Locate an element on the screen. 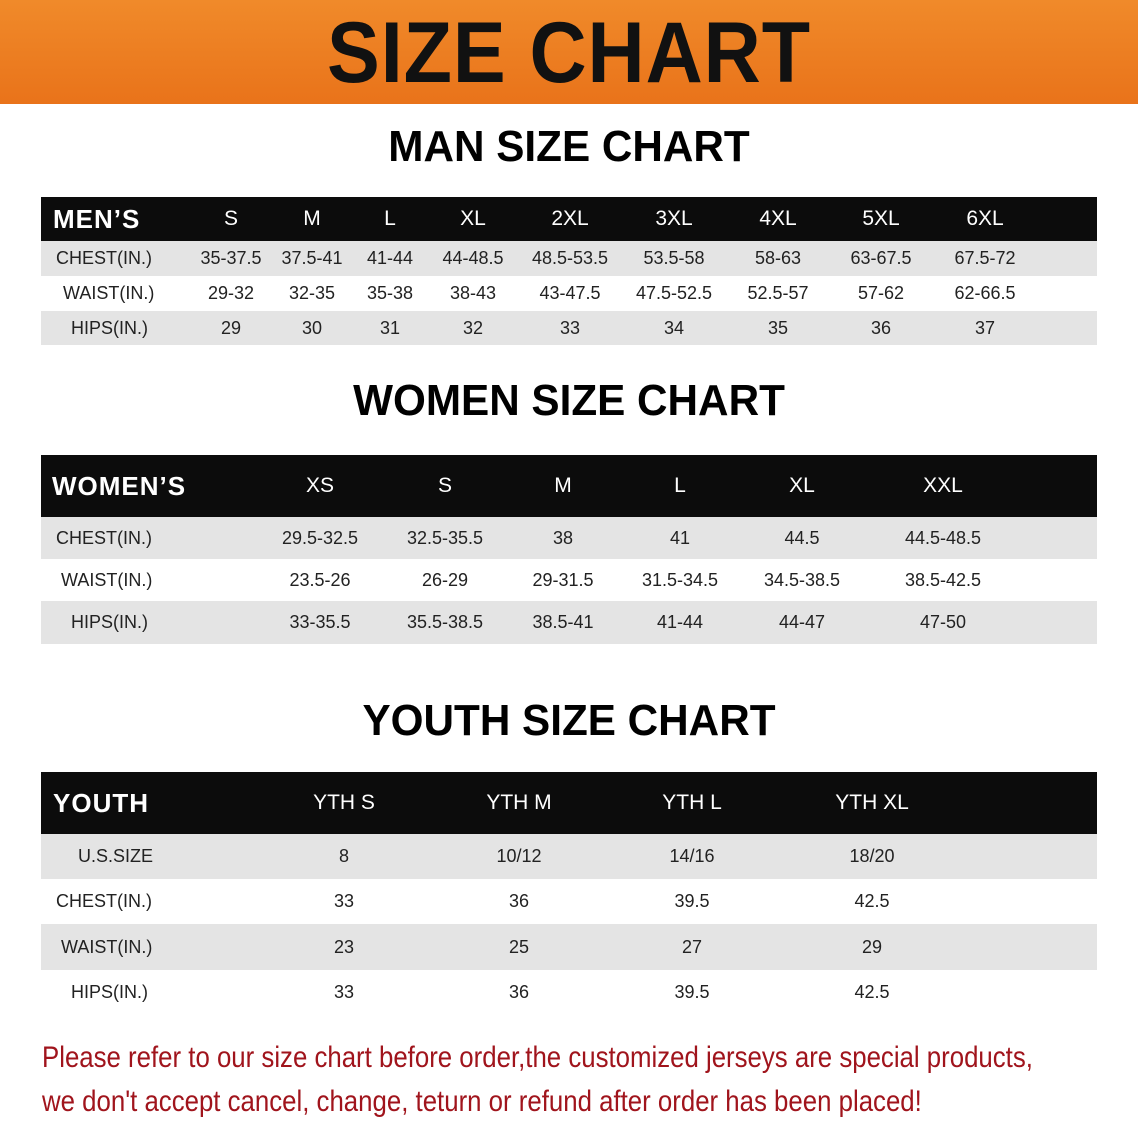  measurement-cell: 25 is located at coordinates (519, 946).